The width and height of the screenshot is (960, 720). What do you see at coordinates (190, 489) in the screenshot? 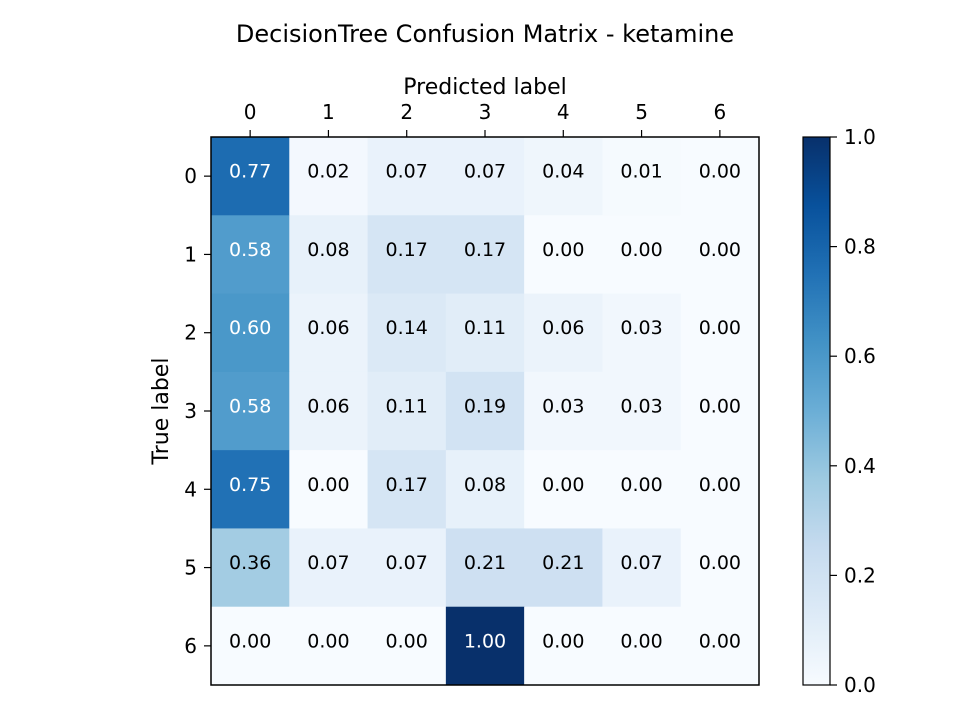
I see `y-tick-label: 4` at bounding box center [190, 489].